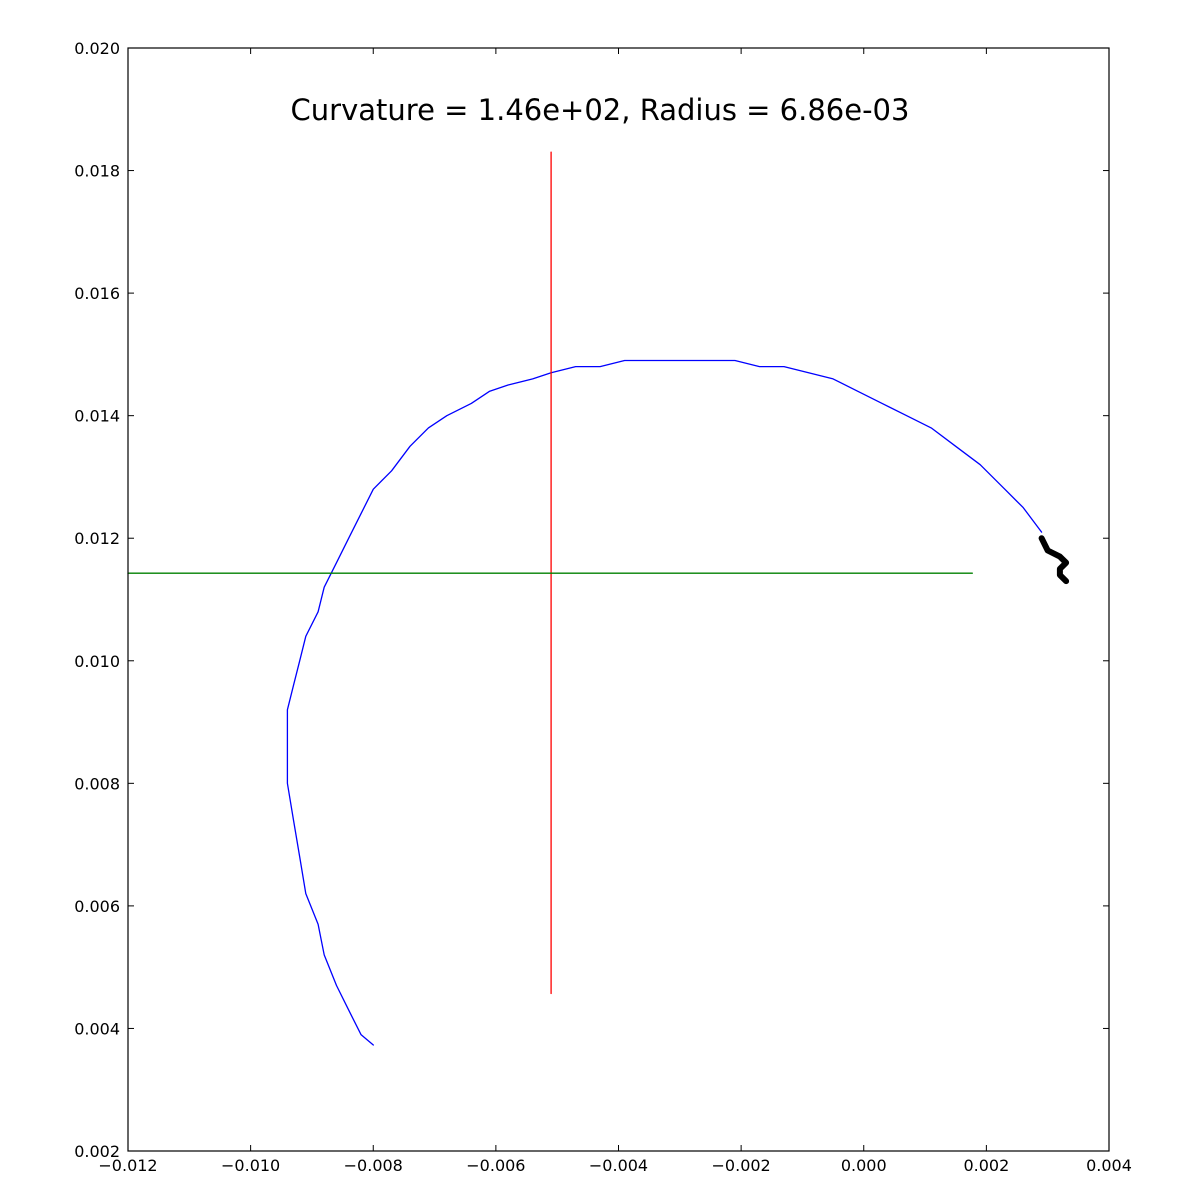  I want to click on y-tick-label: 0.020, so click(97, 48).